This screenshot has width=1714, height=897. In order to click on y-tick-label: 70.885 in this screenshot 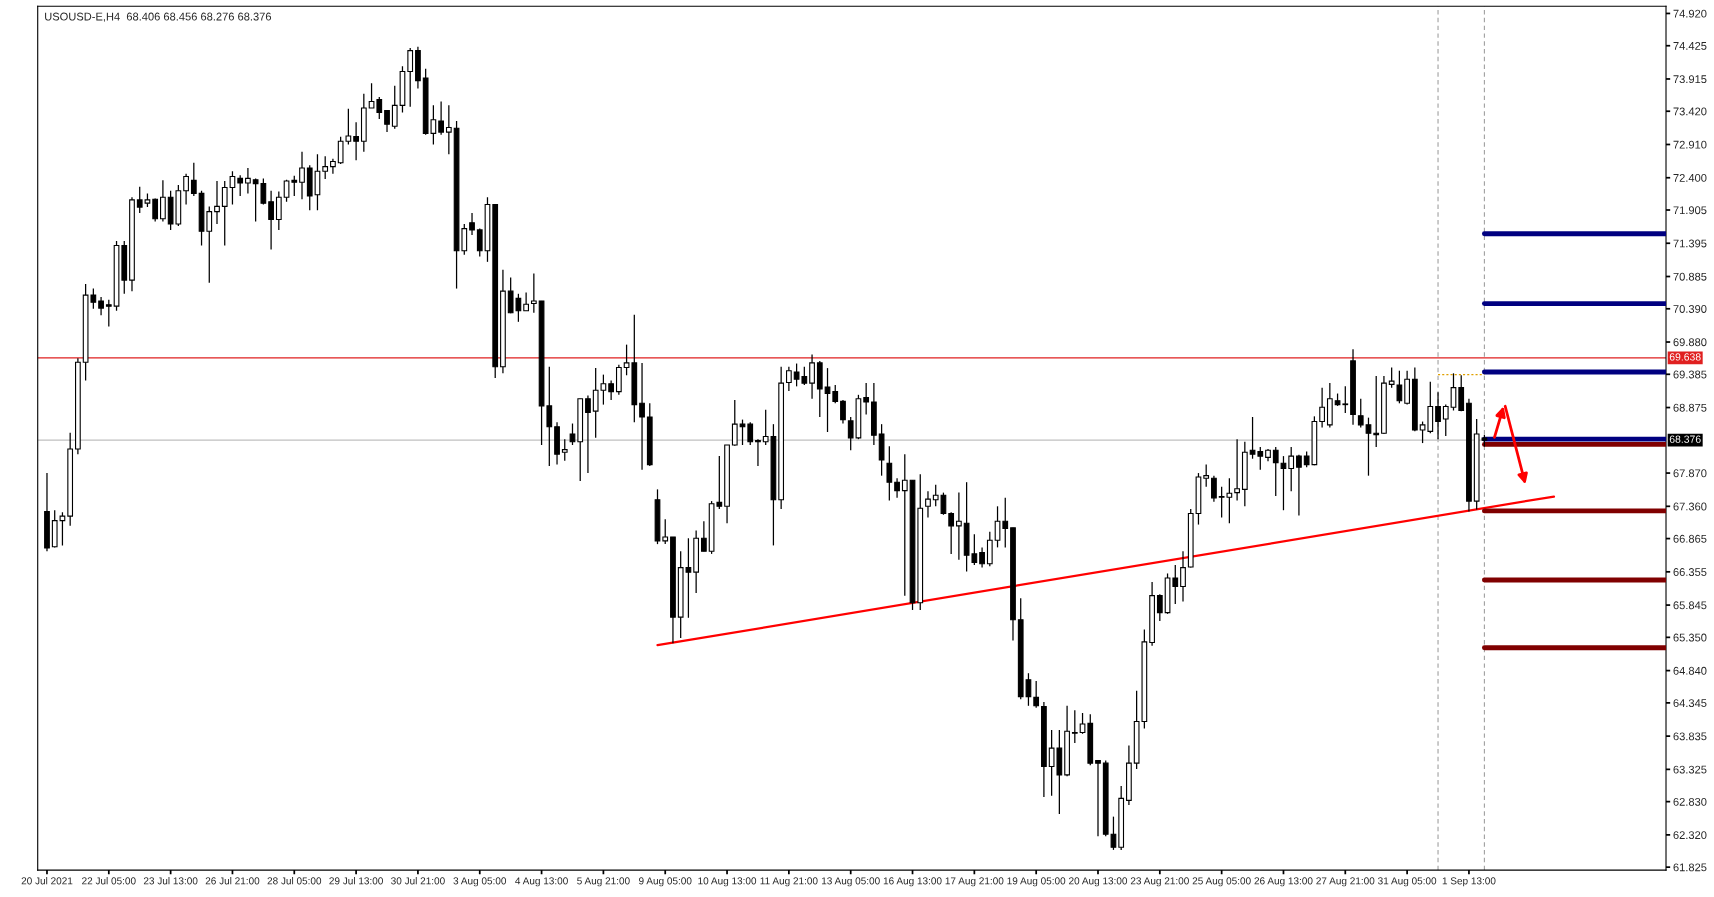, I will do `click(1690, 276)`.